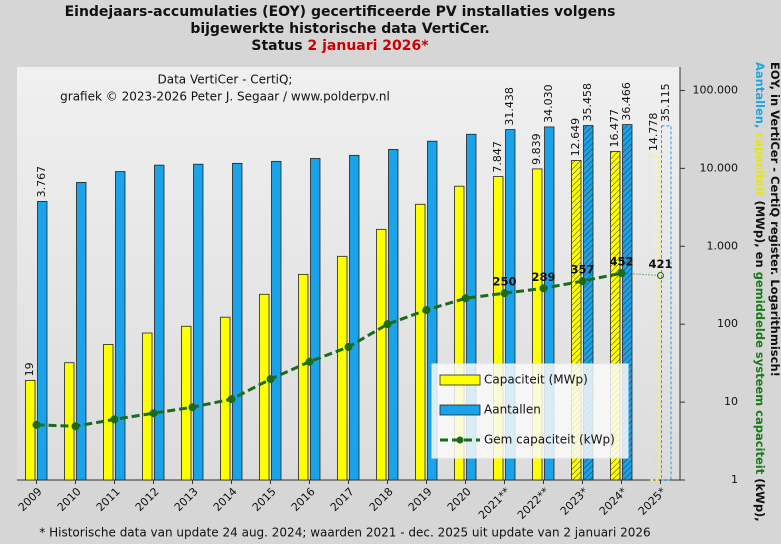 The image size is (781, 544). I want to click on x-tick-label: 2024*, so click(613, 501).